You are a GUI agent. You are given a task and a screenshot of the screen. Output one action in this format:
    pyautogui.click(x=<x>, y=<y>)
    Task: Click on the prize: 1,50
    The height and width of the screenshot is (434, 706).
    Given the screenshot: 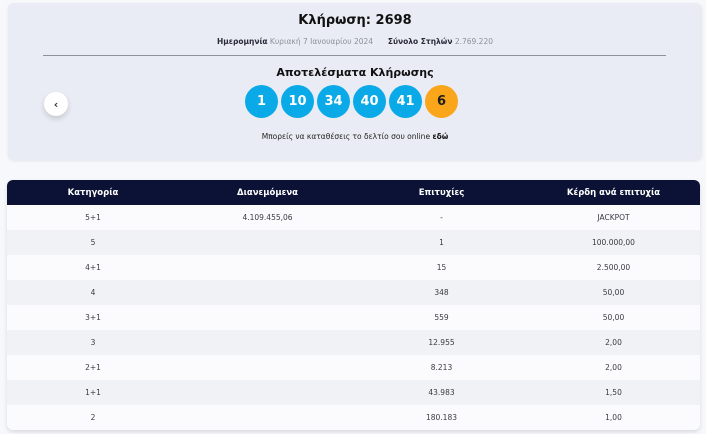 What is the action you would take?
    pyautogui.click(x=613, y=392)
    